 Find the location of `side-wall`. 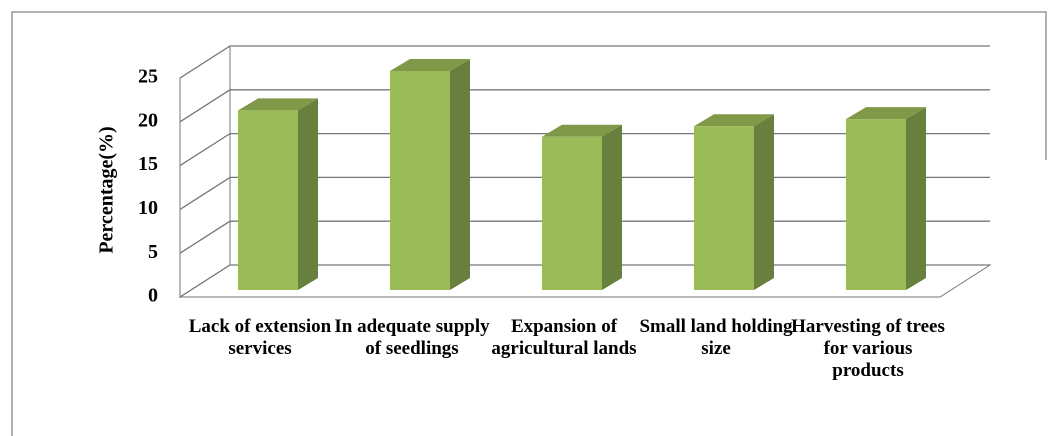

side-wall is located at coordinates (205, 171).